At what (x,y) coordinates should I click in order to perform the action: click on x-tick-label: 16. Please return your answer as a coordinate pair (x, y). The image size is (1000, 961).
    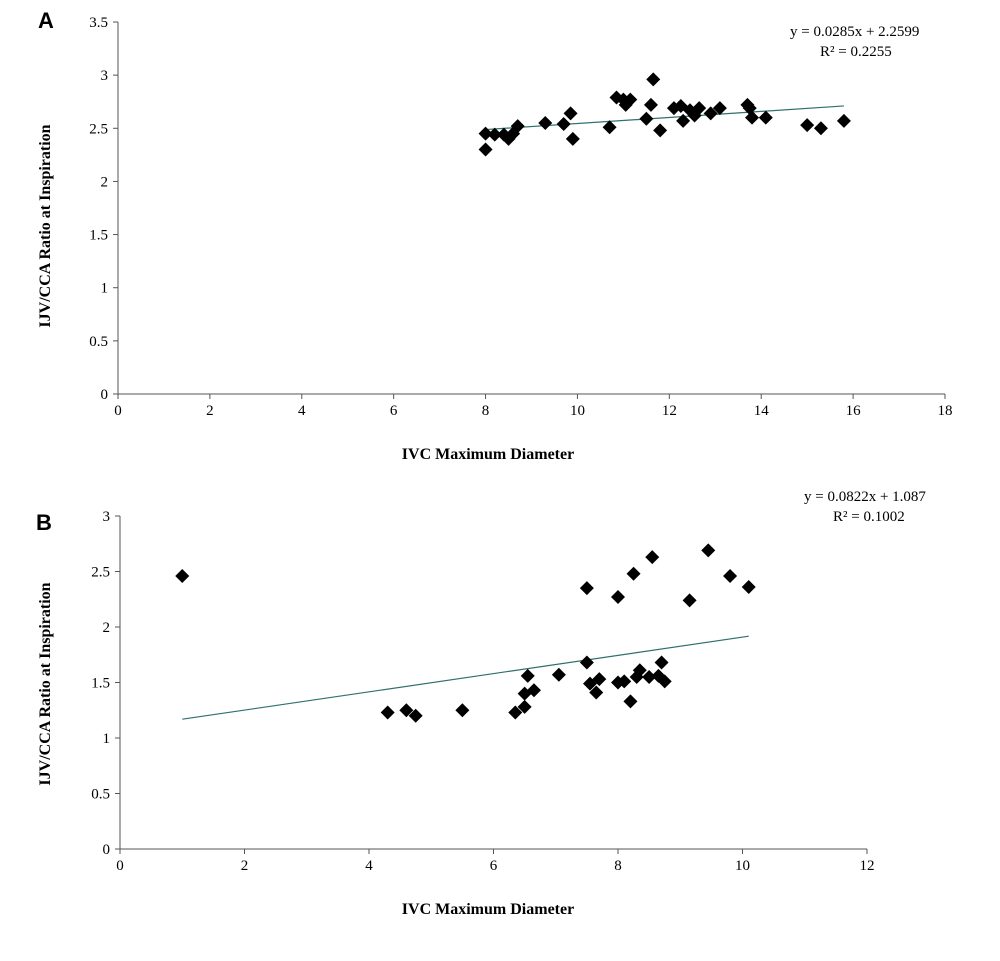
    Looking at the image, I should click on (854, 411).